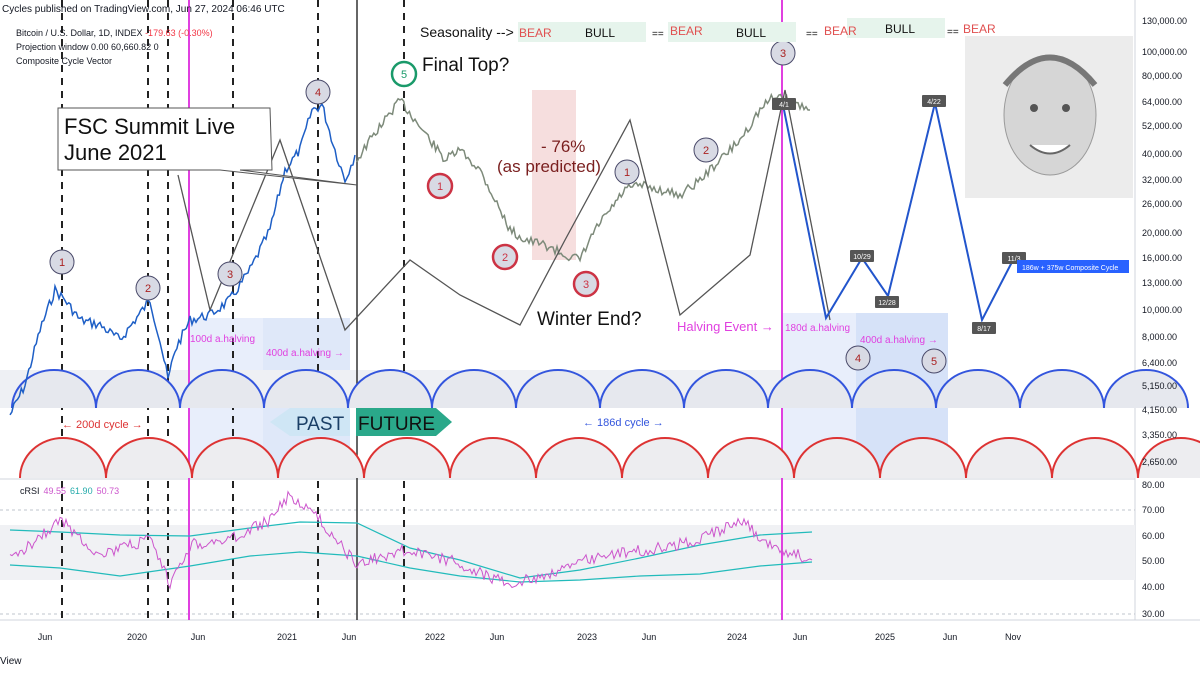 The height and width of the screenshot is (675, 1200). What do you see at coordinates (1162, 180) in the screenshot?
I see `price-tick-label: 32,000.00` at bounding box center [1162, 180].